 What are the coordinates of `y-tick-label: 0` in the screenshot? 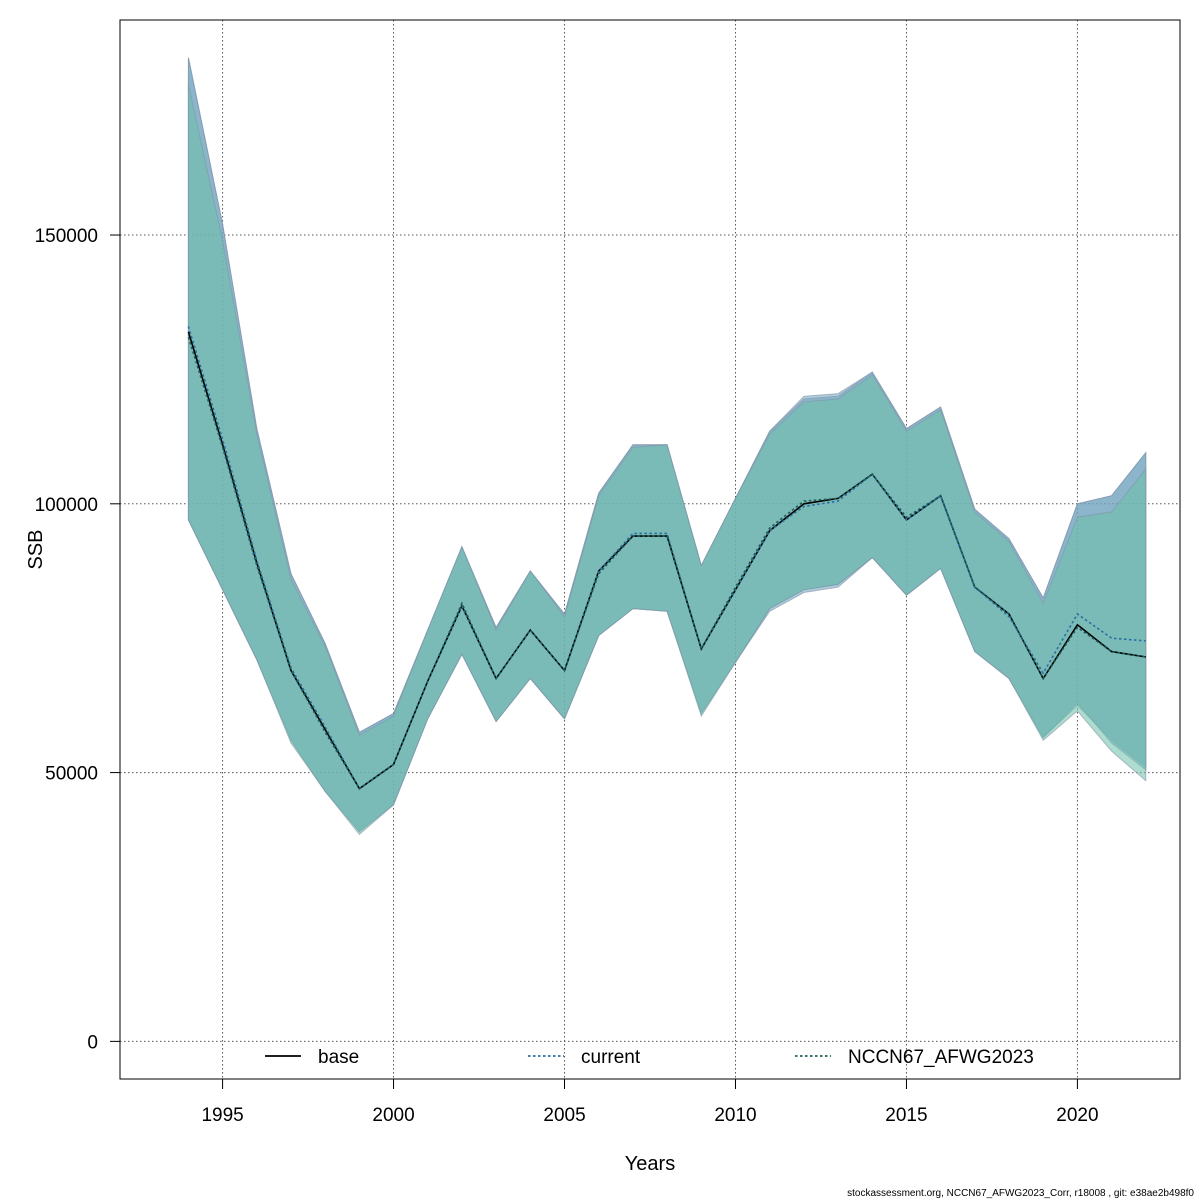 It's located at (92, 1042).